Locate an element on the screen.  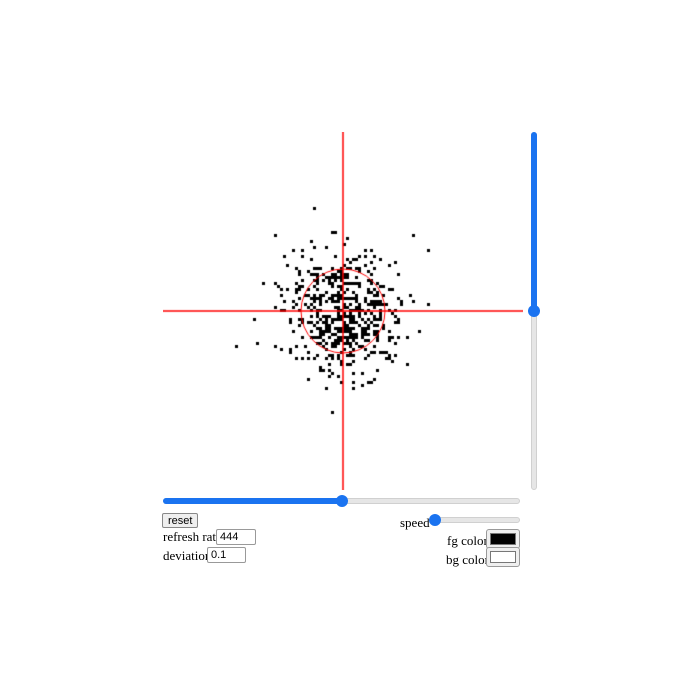
deviation-label: deviation is located at coordinates (187, 555).